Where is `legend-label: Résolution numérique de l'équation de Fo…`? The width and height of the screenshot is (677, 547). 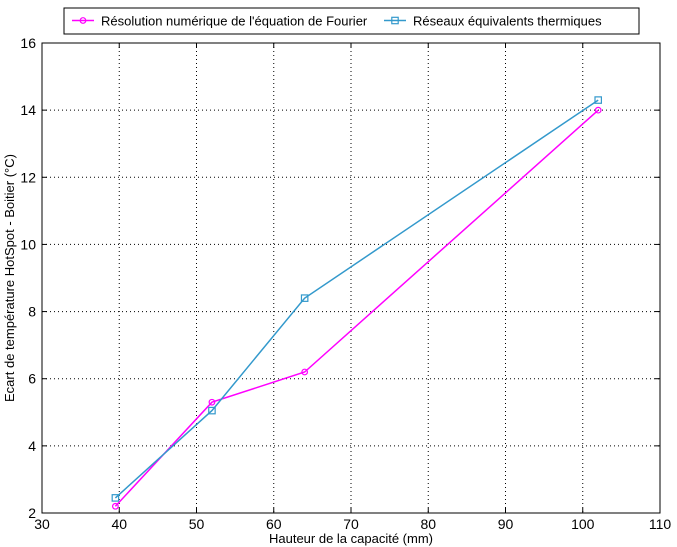
legend-label: Résolution numérique de l'équation de Fo… is located at coordinates (234, 21).